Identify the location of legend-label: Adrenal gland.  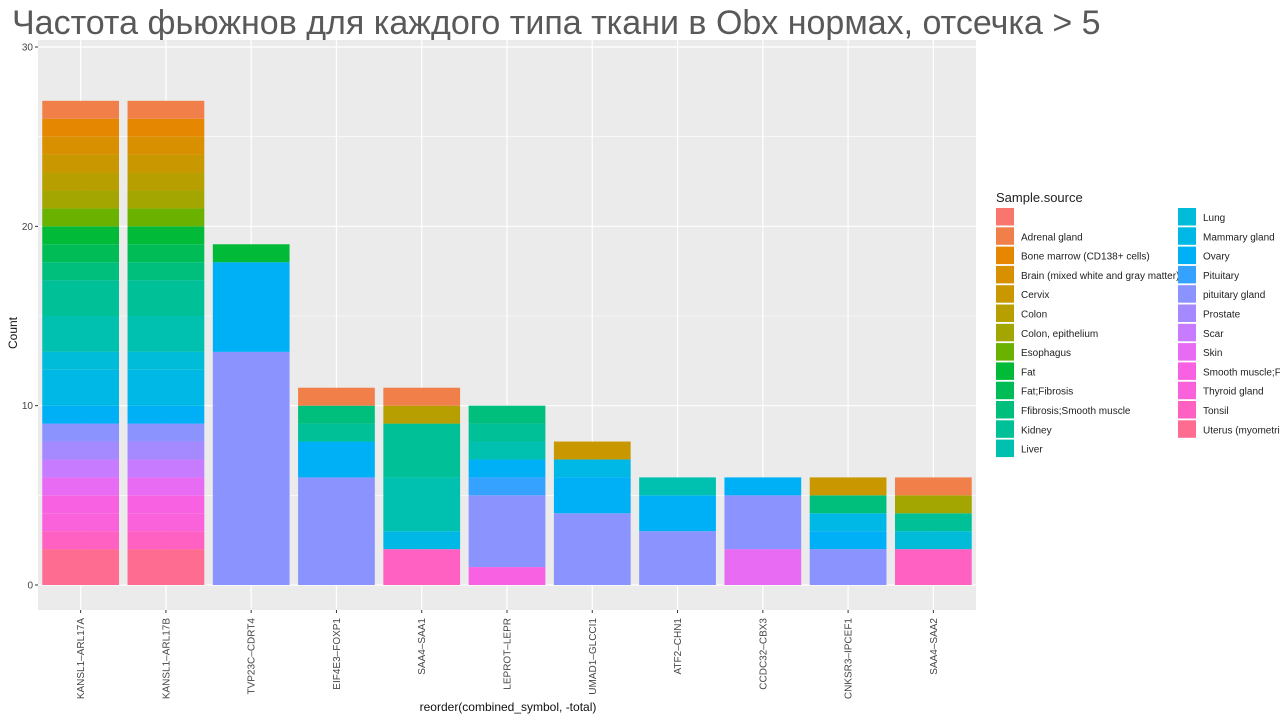
(1052, 237).